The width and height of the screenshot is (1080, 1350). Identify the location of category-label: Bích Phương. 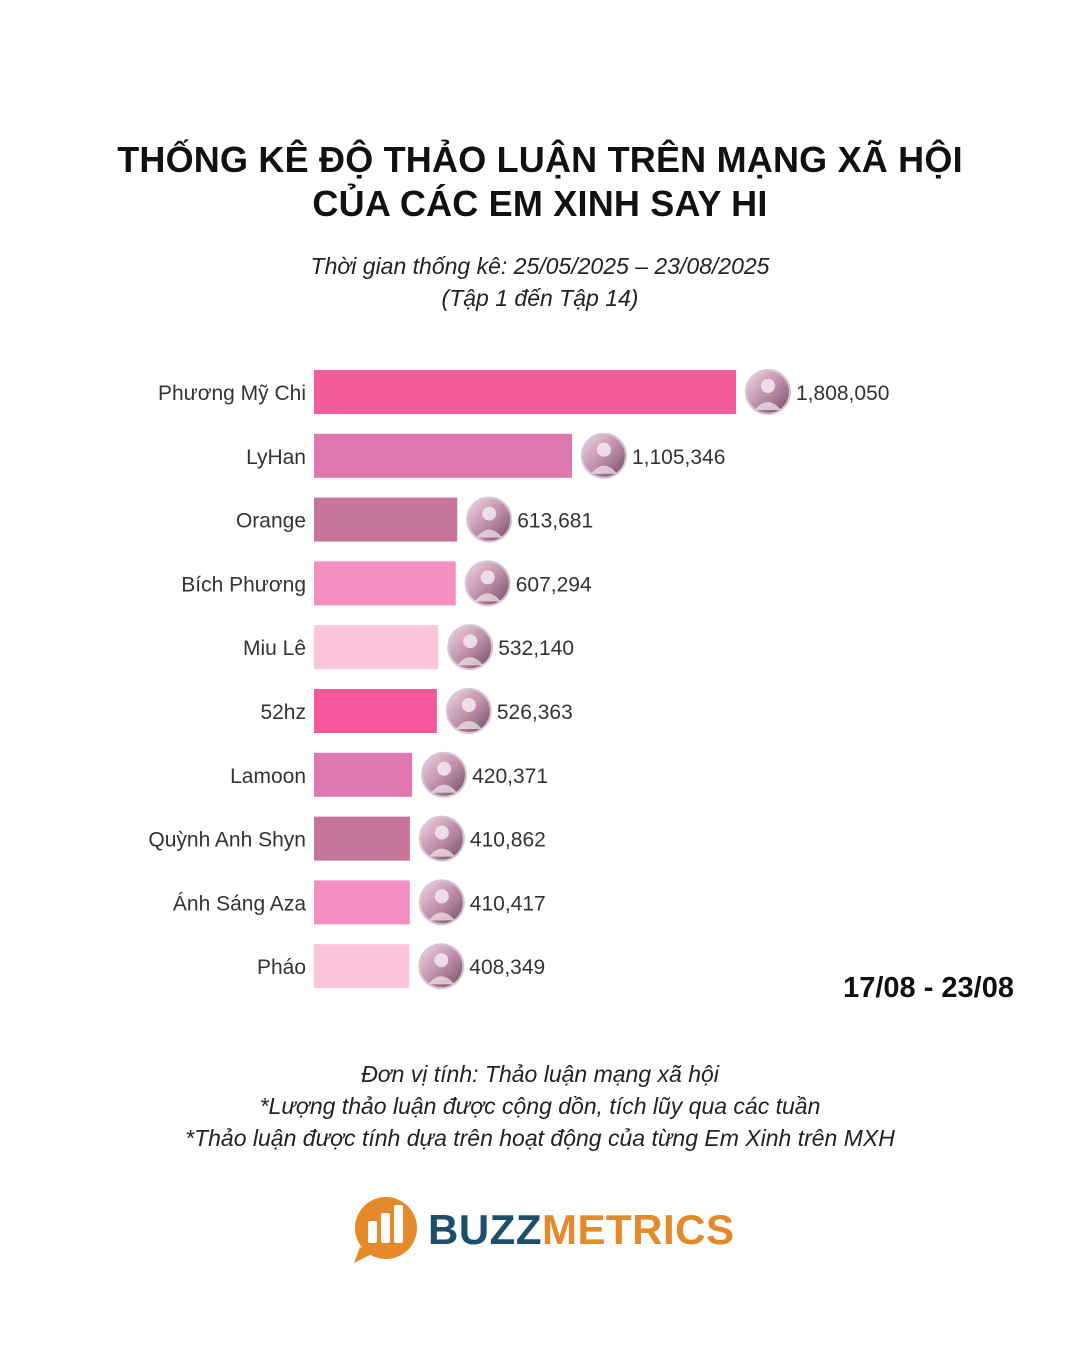
(243, 584).